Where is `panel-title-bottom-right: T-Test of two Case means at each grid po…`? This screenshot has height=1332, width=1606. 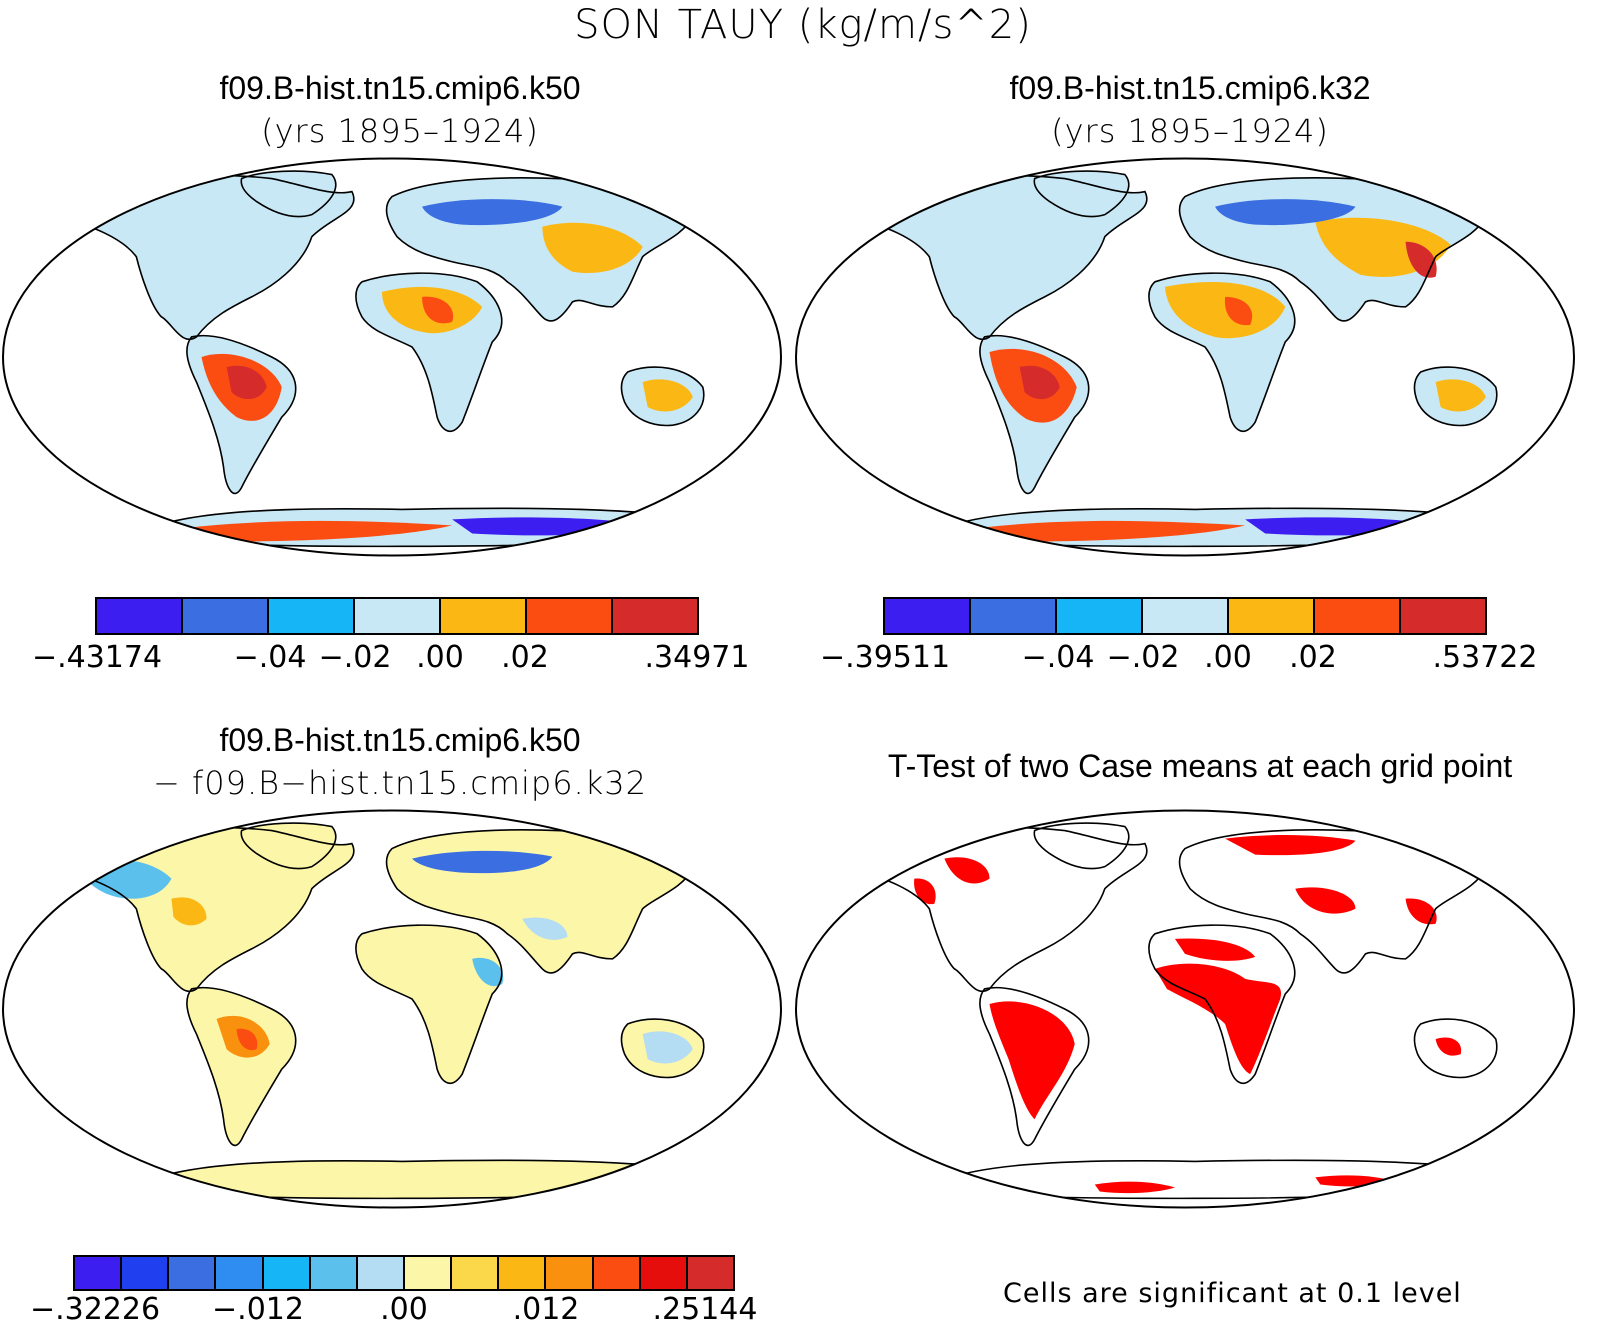 panel-title-bottom-right: T-Test of two Case means at each grid po… is located at coordinates (1200, 766).